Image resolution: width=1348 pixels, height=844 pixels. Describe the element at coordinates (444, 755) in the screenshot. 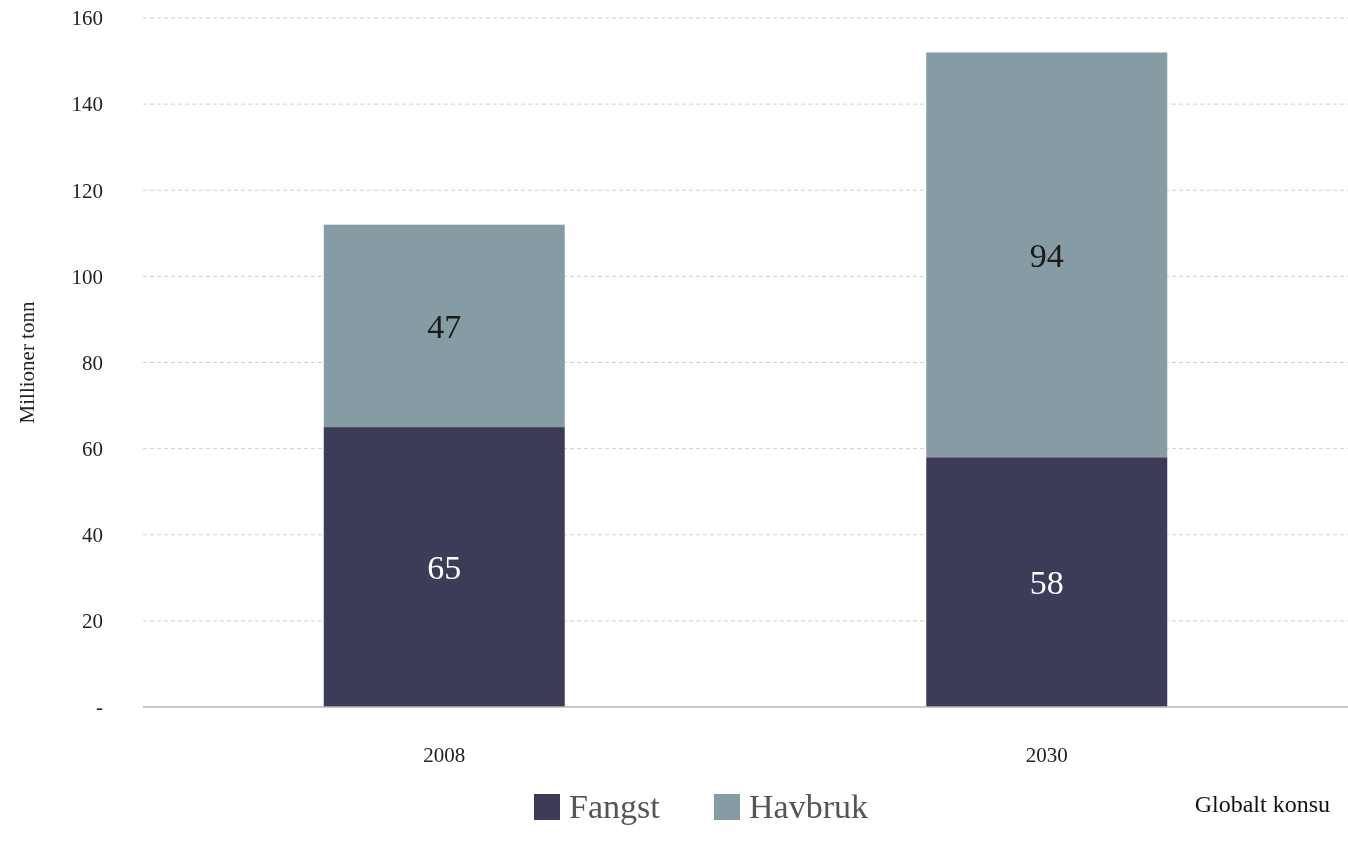

I see `x-tick-label: 2008` at that location.